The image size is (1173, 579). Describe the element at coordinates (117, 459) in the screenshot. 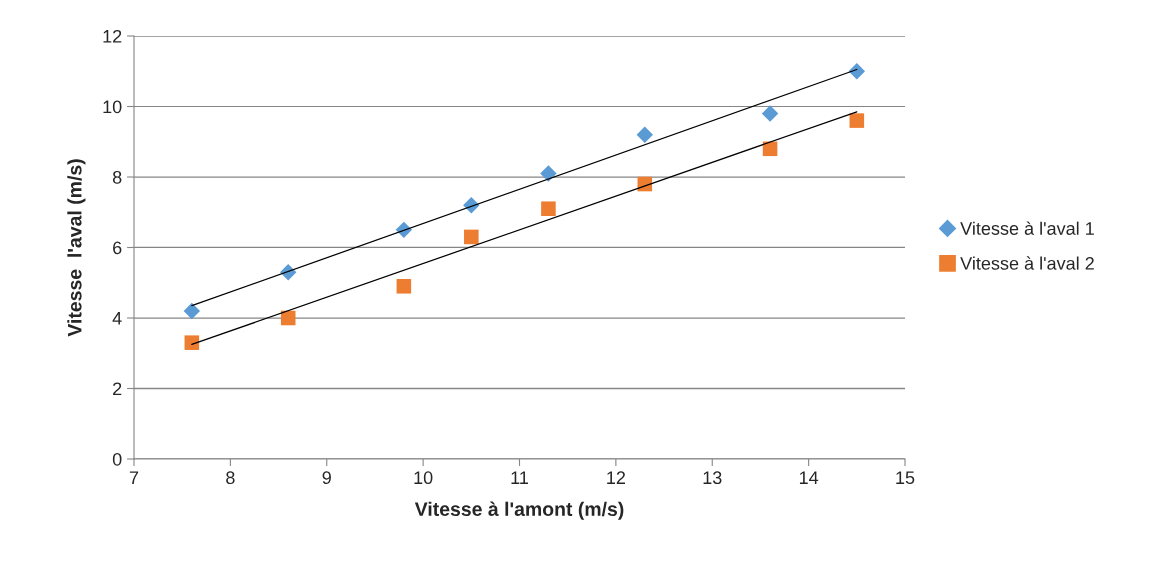

I see `y-tick-label: 0` at that location.